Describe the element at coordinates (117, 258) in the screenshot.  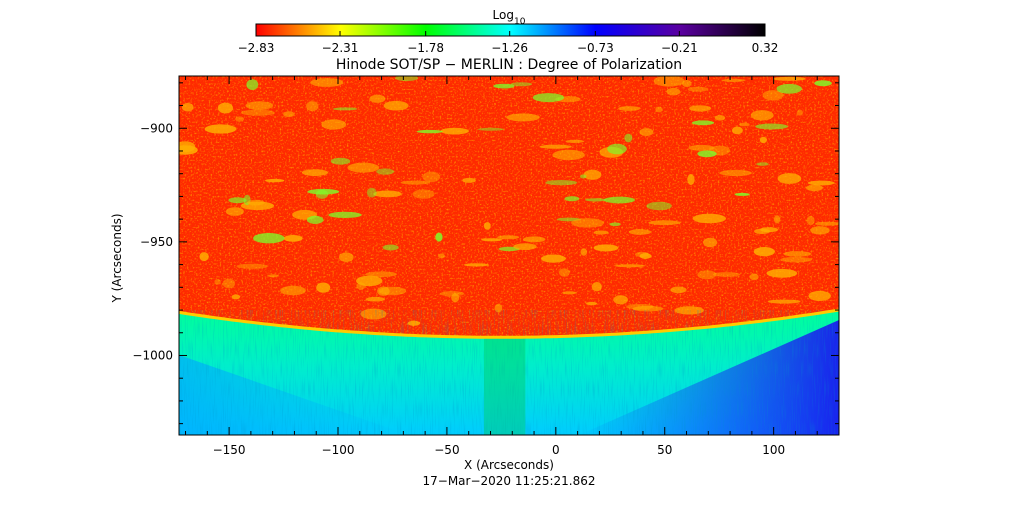
I see `y-axis-label: Y (Arcseconds)` at that location.